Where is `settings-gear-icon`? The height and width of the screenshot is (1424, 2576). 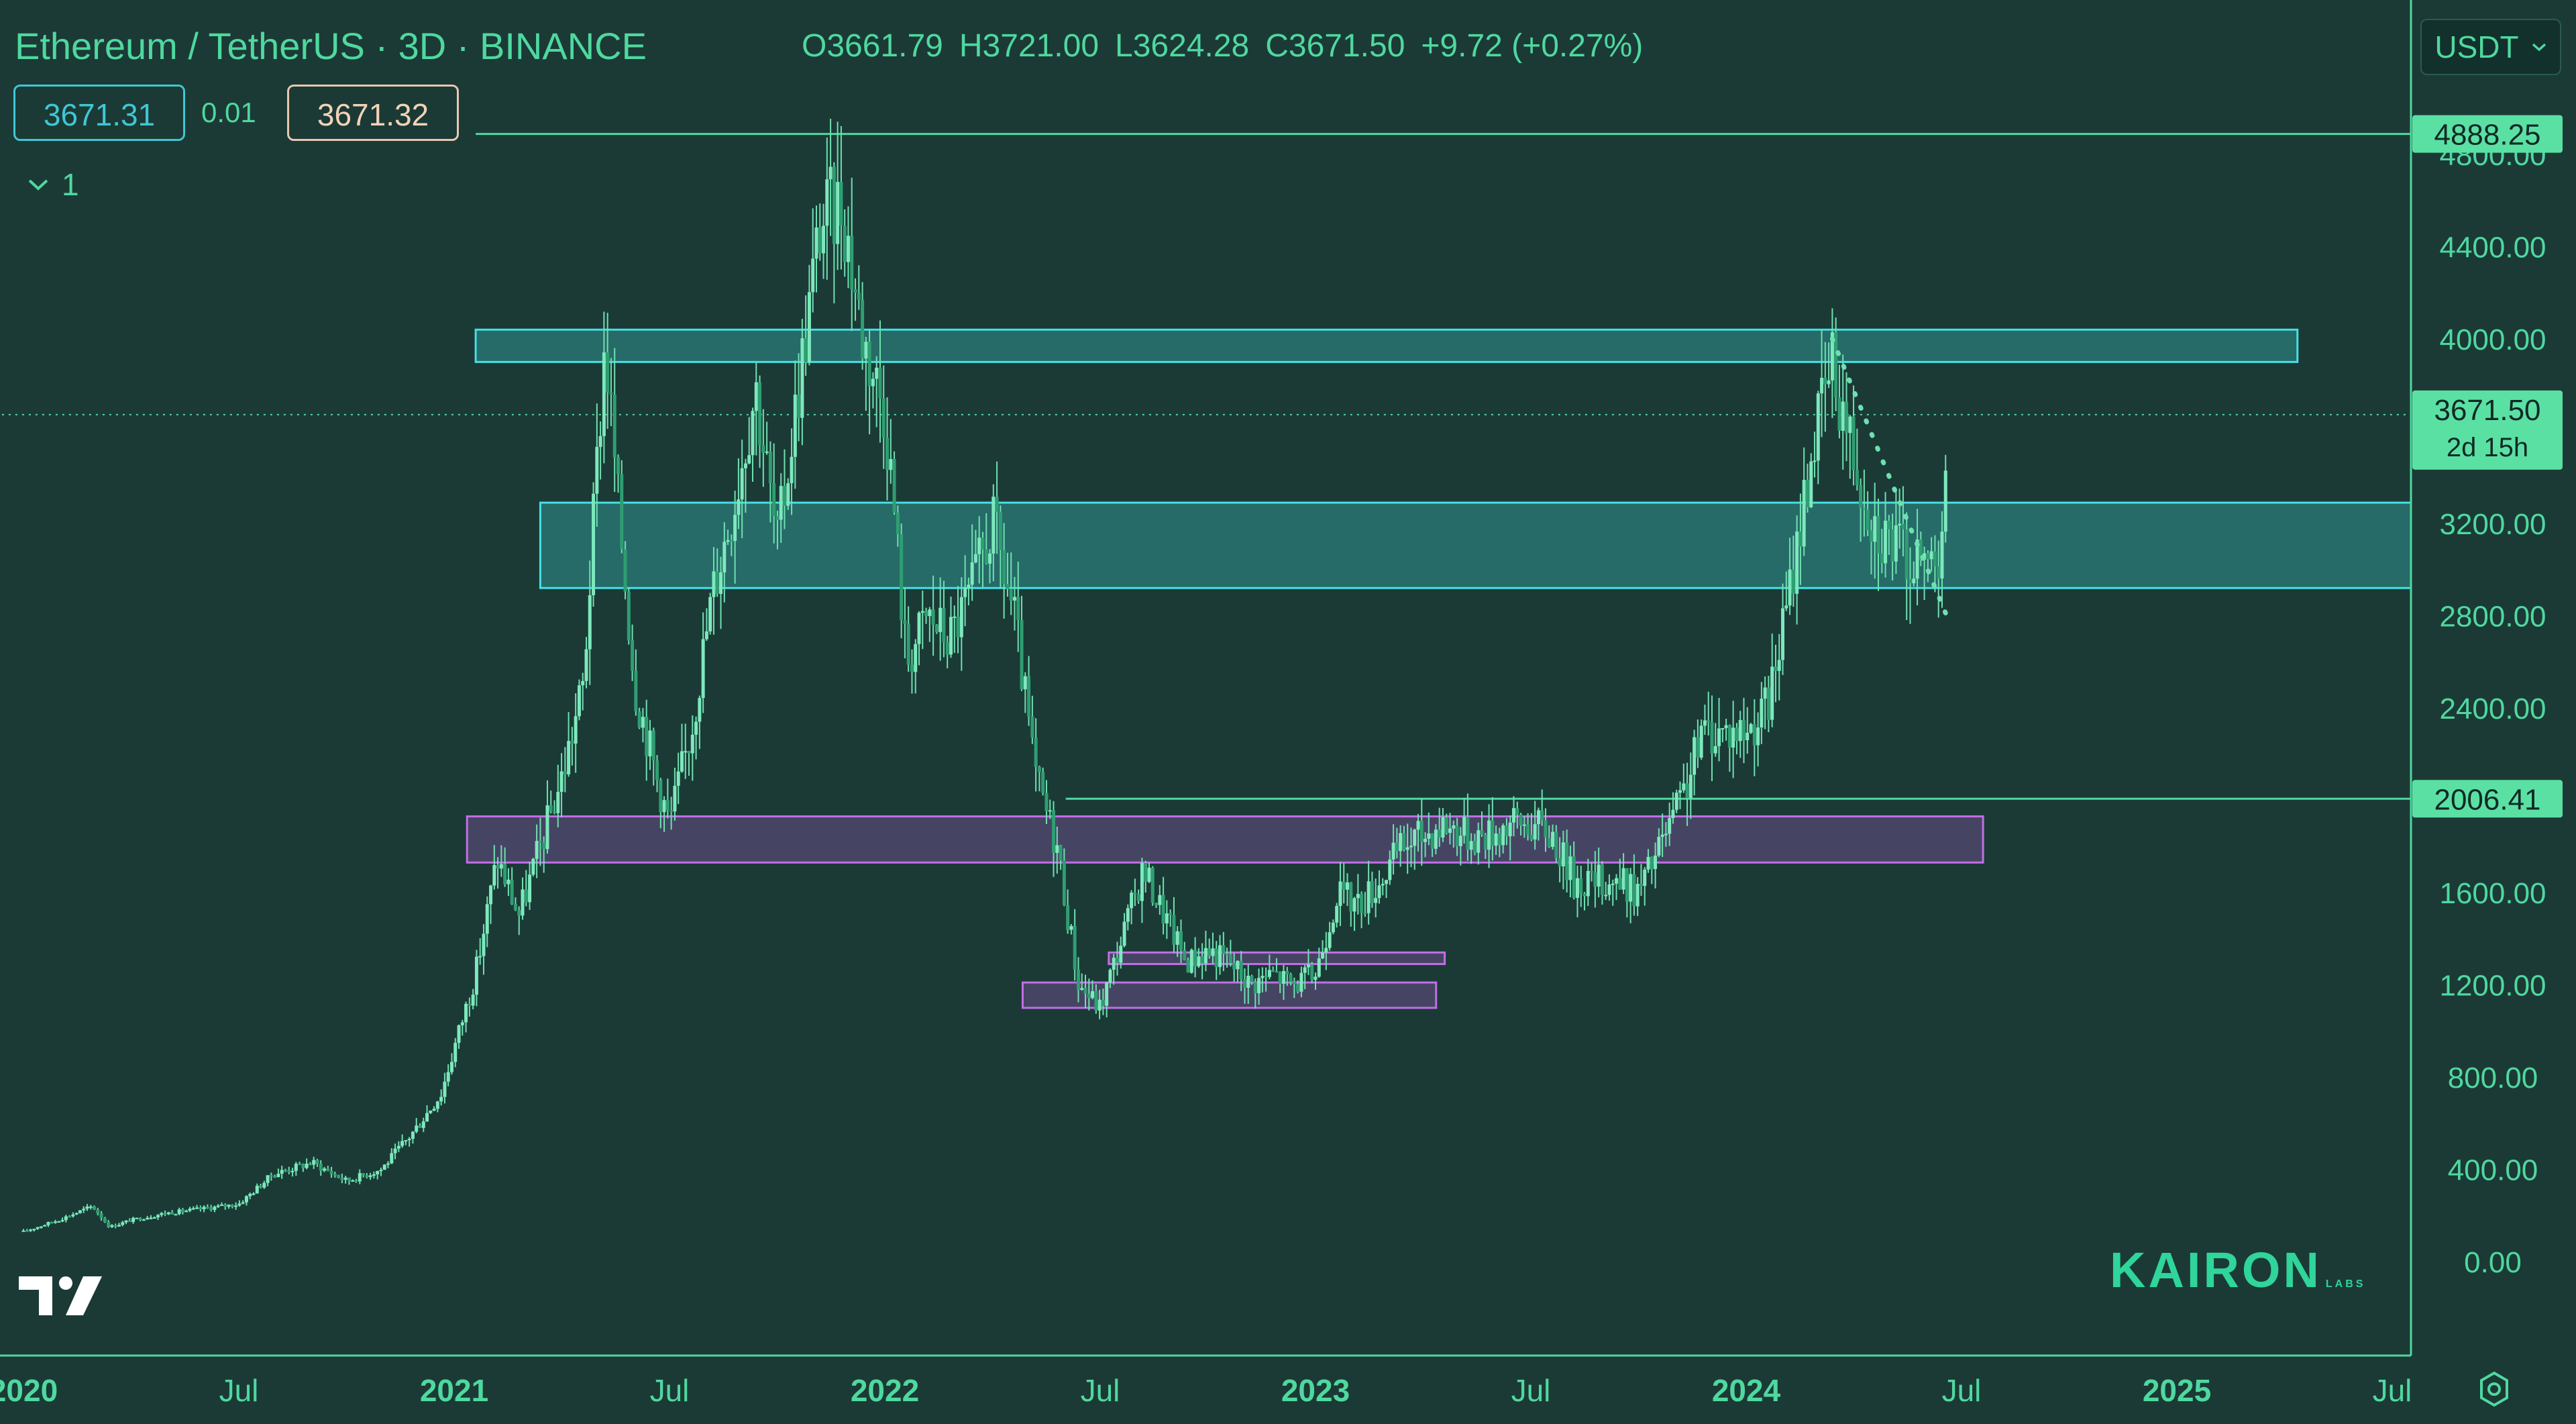 settings-gear-icon is located at coordinates (2494, 1389).